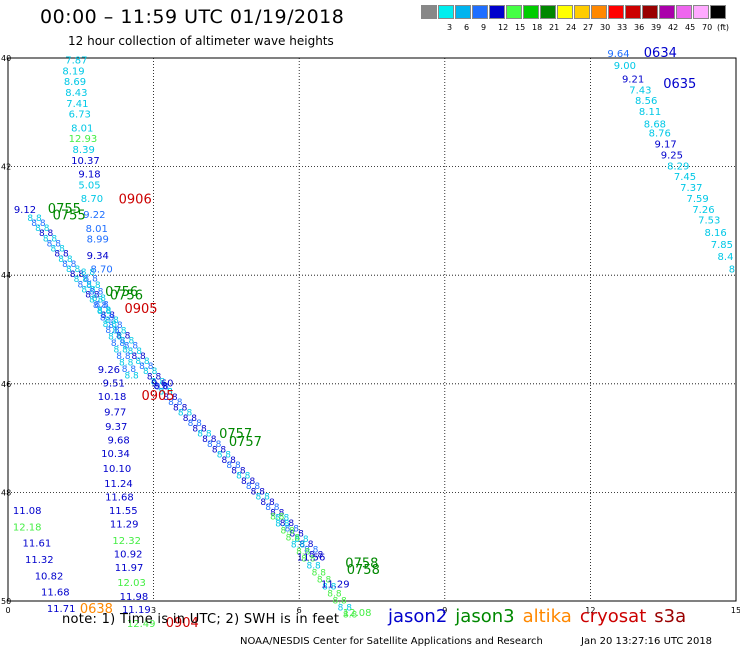 This screenshot has width=740, height=650. Describe the element at coordinates (153, 610) in the screenshot. I see `lon-tick-label: 3` at that location.